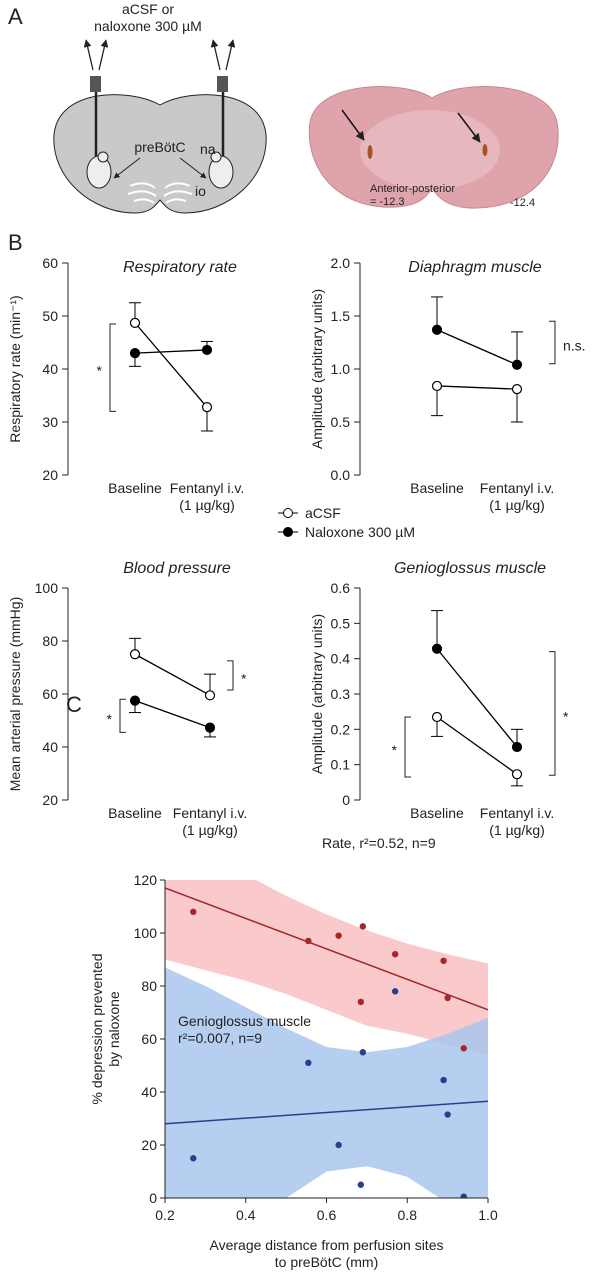 The width and height of the screenshot is (598, 1280). I want to click on y-tick-label: 0.0, so click(341, 475).